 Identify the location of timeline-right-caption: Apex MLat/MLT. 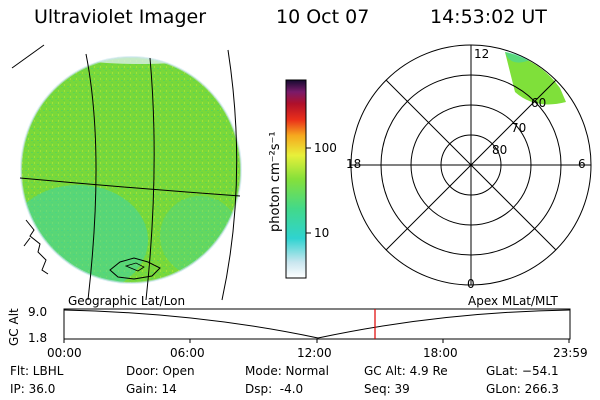
(513, 301).